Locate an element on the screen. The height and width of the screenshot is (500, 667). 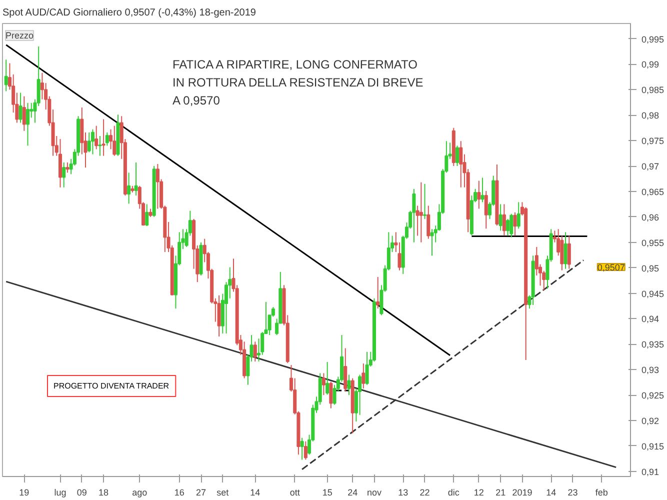
y-tick-label: 0,925 is located at coordinates (653, 395).